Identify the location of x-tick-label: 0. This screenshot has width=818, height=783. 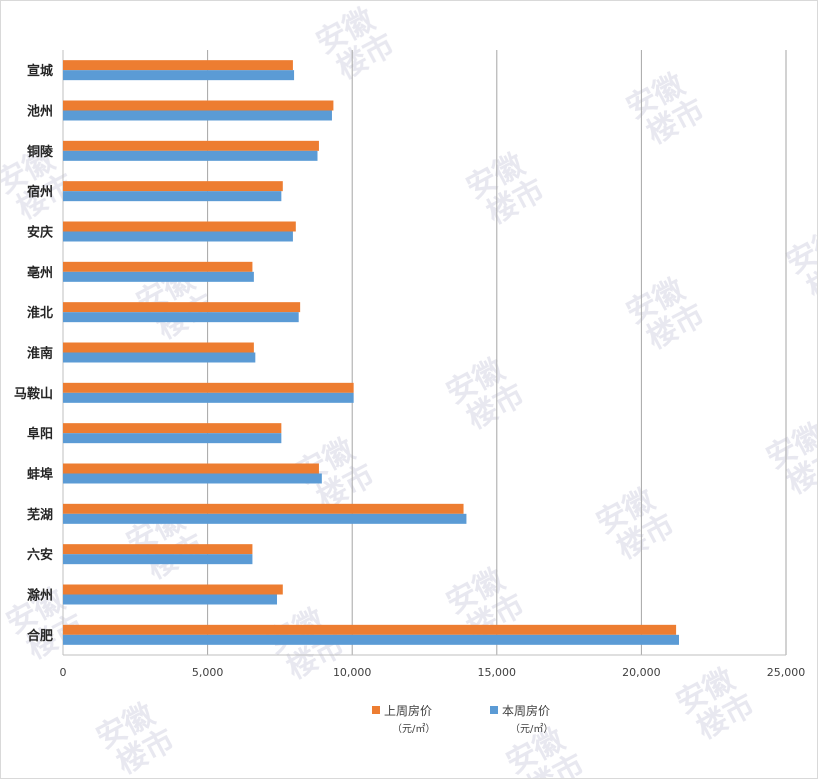
(63, 672).